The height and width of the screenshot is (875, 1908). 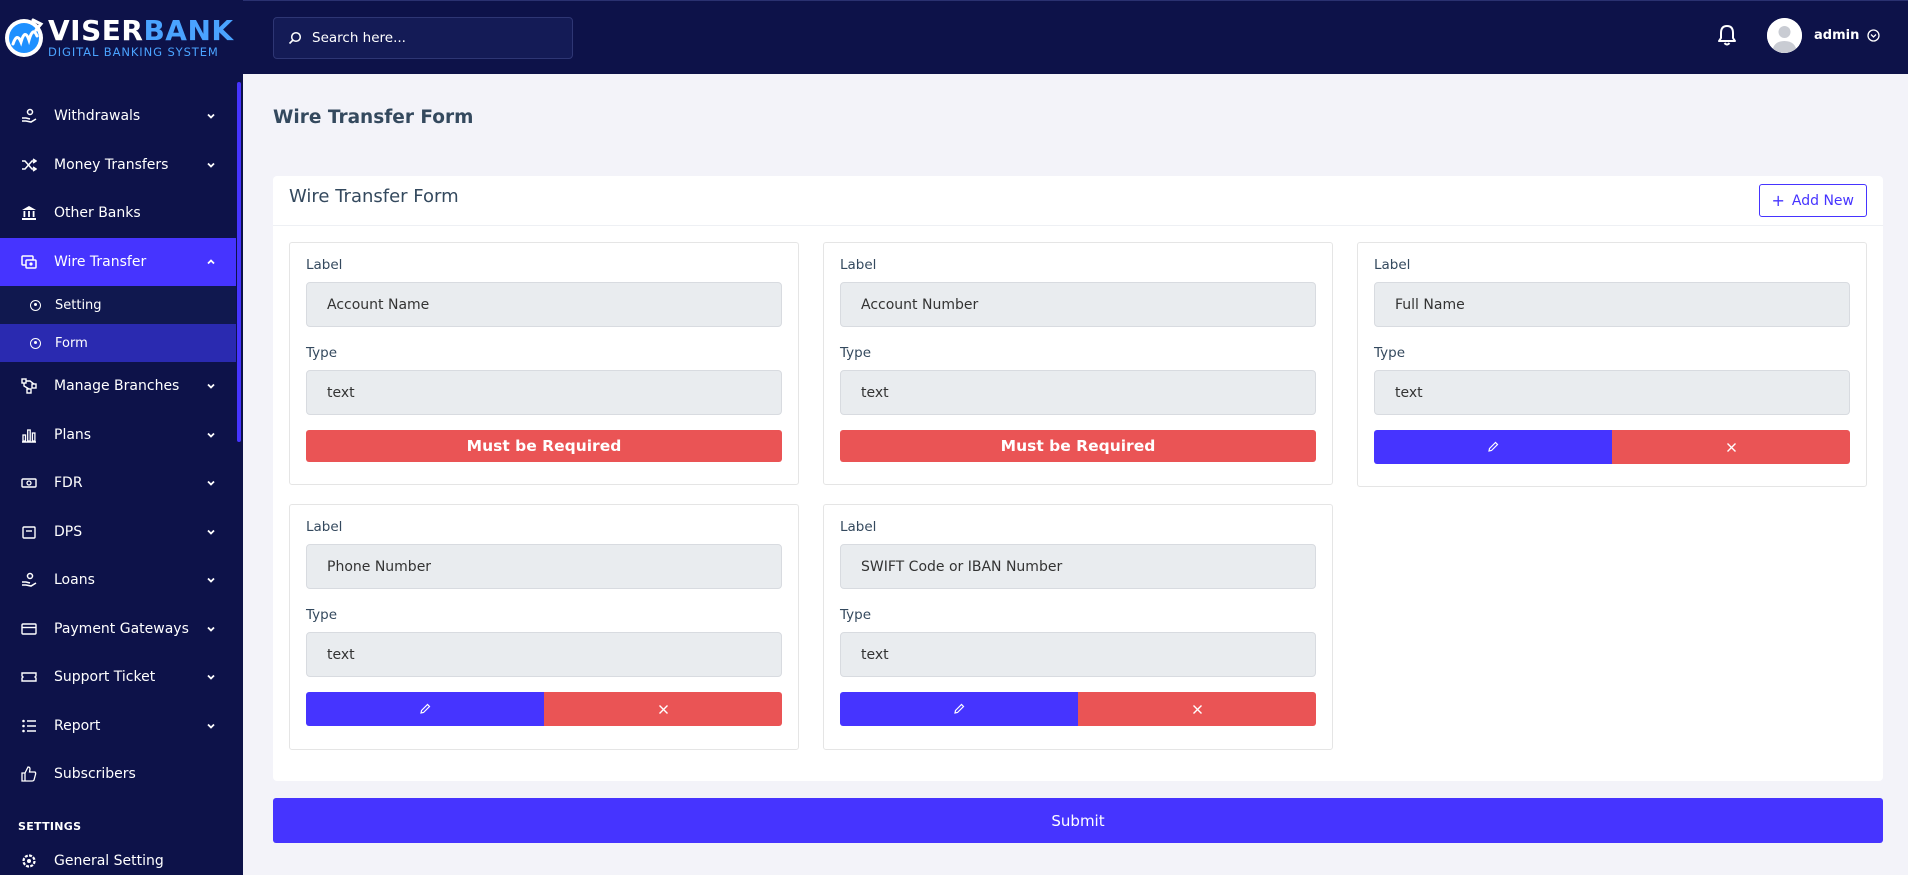 I want to click on sidebar-item-fdr: FDR, so click(x=118, y=483).